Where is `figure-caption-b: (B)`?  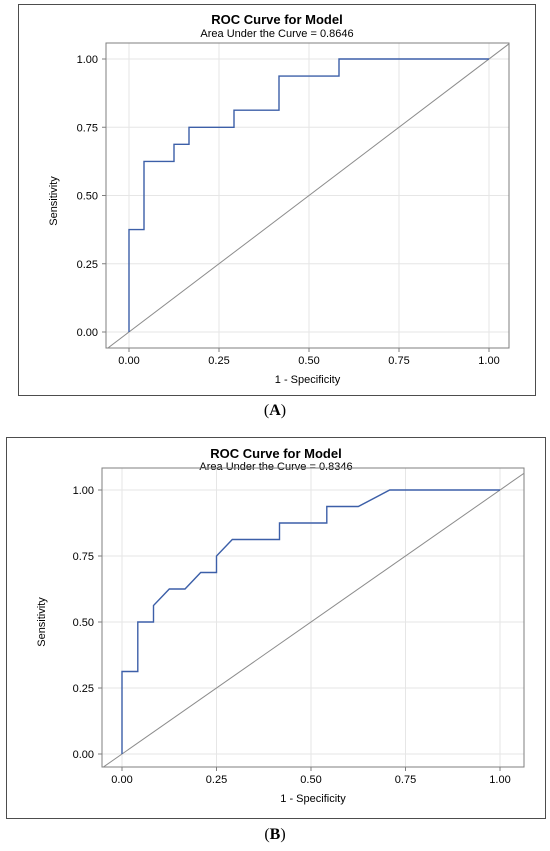
figure-caption-b: (B) is located at coordinates (275, 834).